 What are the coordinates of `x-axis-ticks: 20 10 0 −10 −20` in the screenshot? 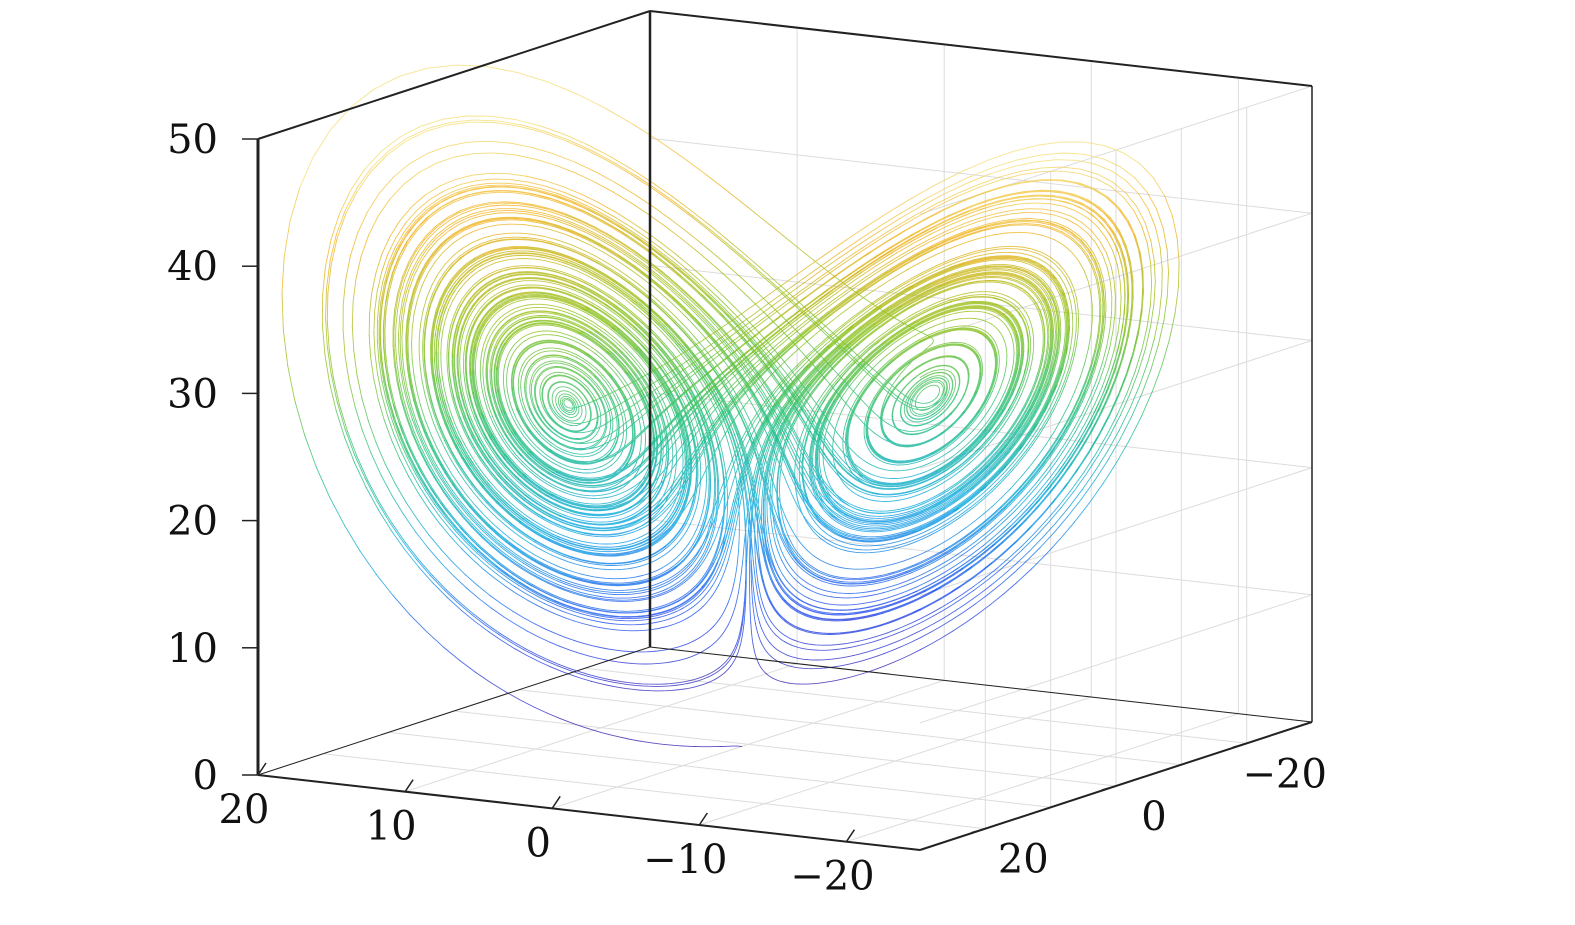 It's located at (547, 831).